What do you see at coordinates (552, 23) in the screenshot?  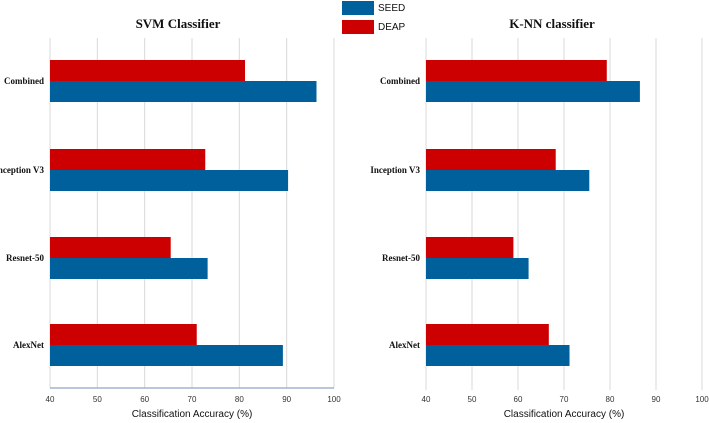 I see `chart-title: K-NN classifier` at bounding box center [552, 23].